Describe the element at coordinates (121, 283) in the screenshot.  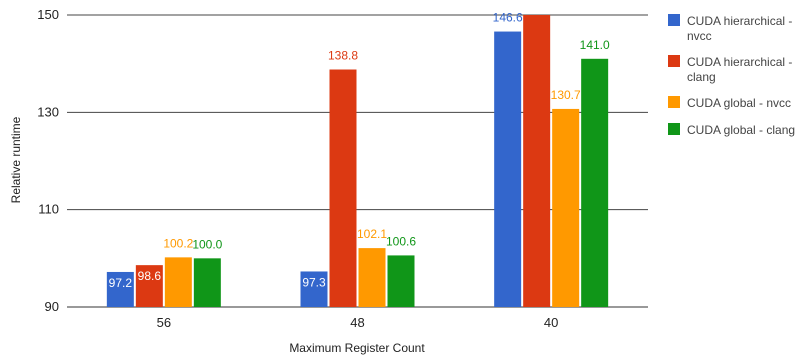
I see `data-label: 97.2` at that location.